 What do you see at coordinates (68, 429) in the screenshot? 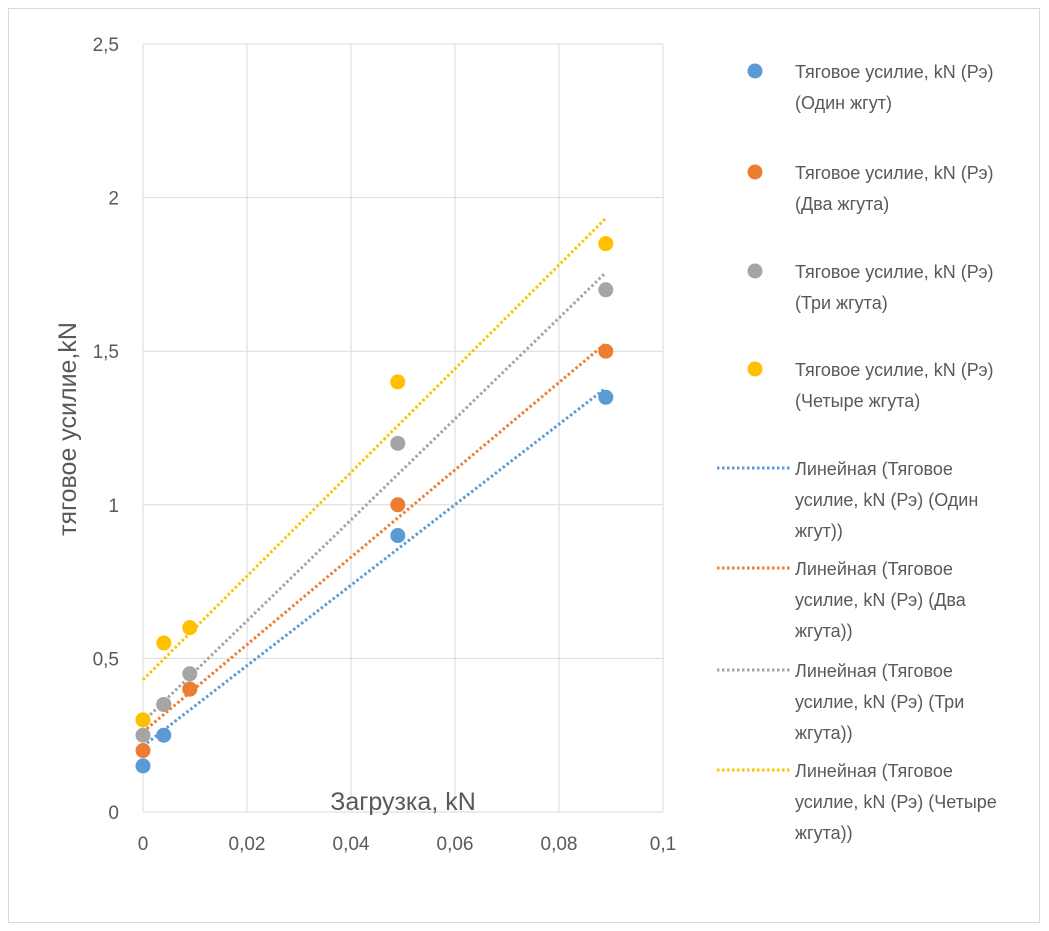
I see `y-axis-title: тяговое усилие,kN` at bounding box center [68, 429].